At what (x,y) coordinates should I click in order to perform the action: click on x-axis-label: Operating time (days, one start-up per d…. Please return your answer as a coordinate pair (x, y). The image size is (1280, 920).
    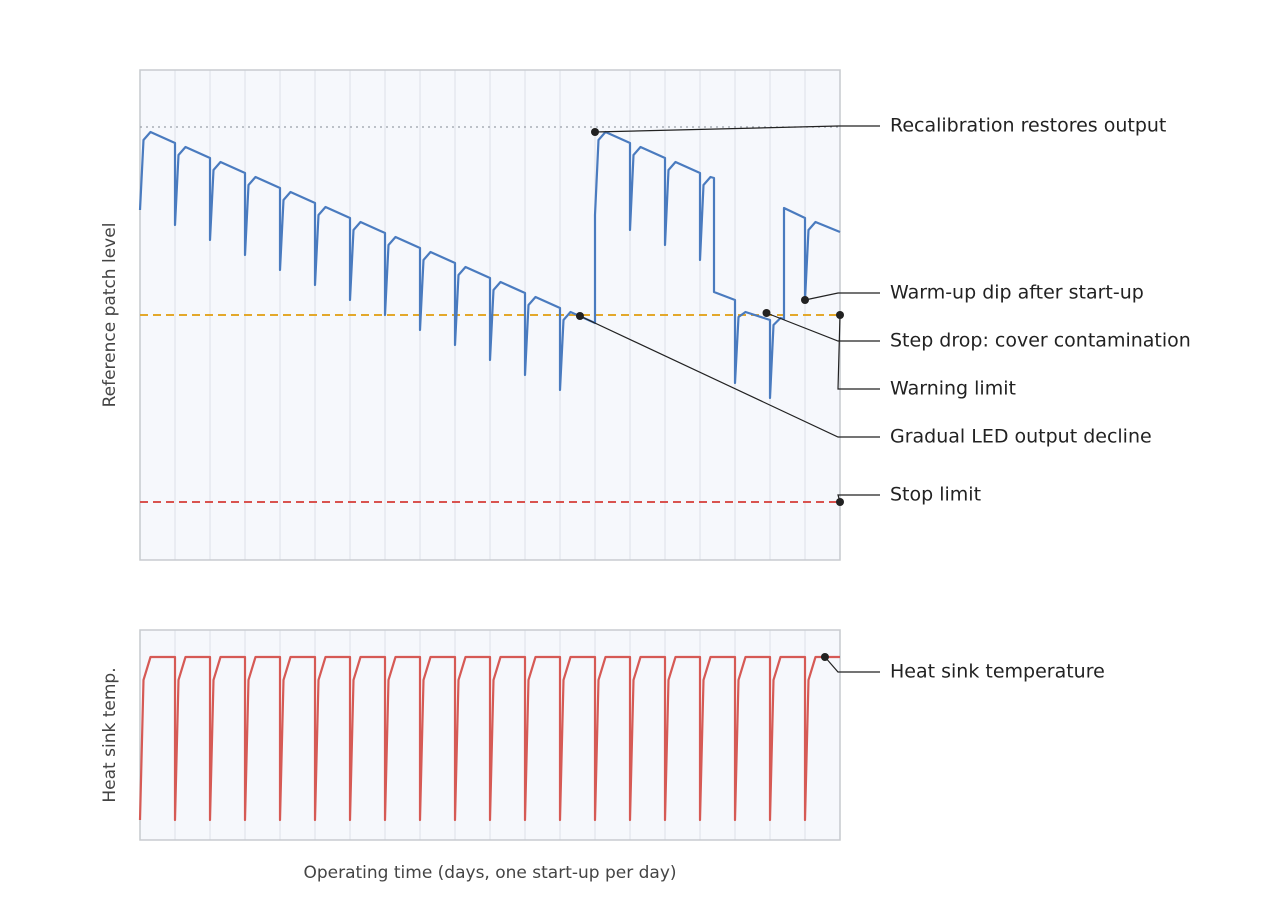
    Looking at the image, I should click on (489, 873).